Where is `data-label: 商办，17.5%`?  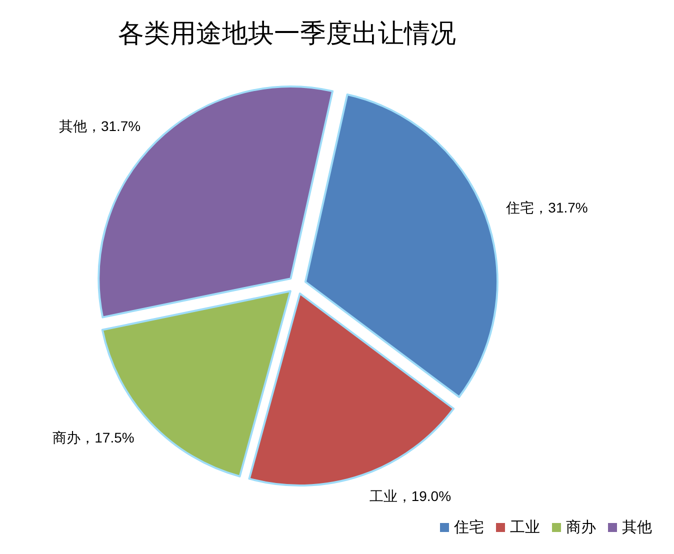
data-label: 商办，17.5% is located at coordinates (93, 438).